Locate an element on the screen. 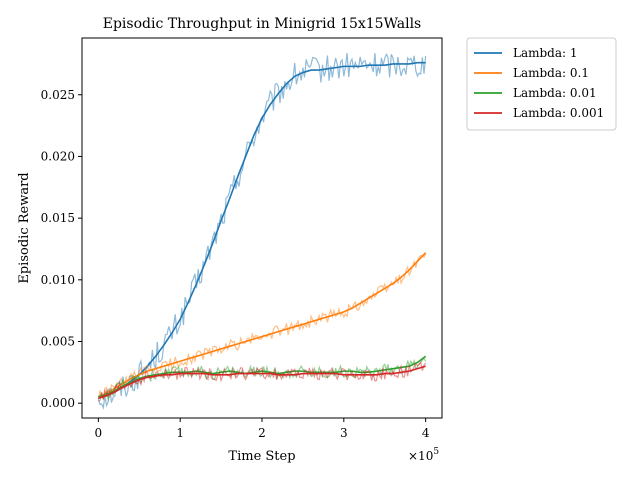 This screenshot has width=640, height=485. legend-box is located at coordinates (541, 84).